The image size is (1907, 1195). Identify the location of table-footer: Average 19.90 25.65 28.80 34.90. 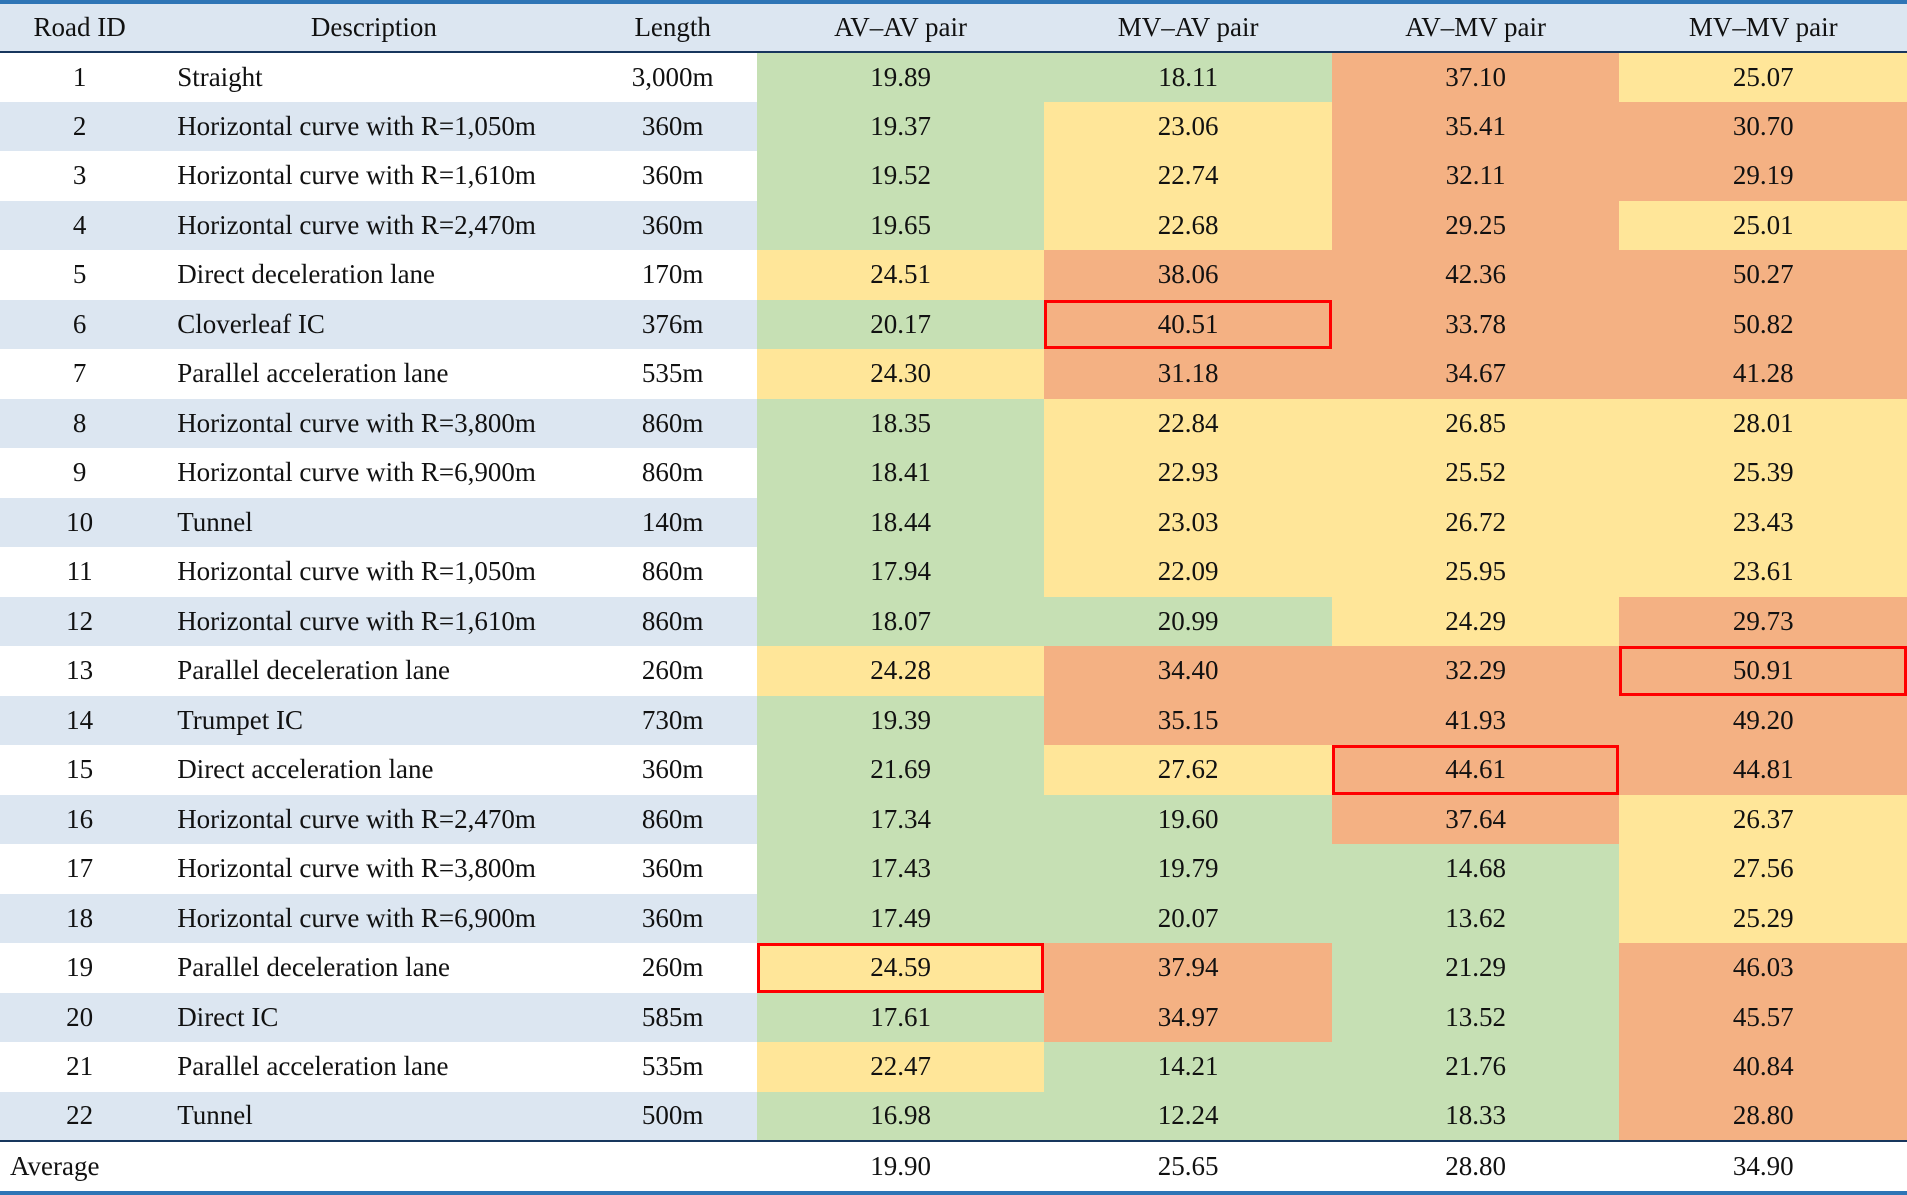
(953, 1167).